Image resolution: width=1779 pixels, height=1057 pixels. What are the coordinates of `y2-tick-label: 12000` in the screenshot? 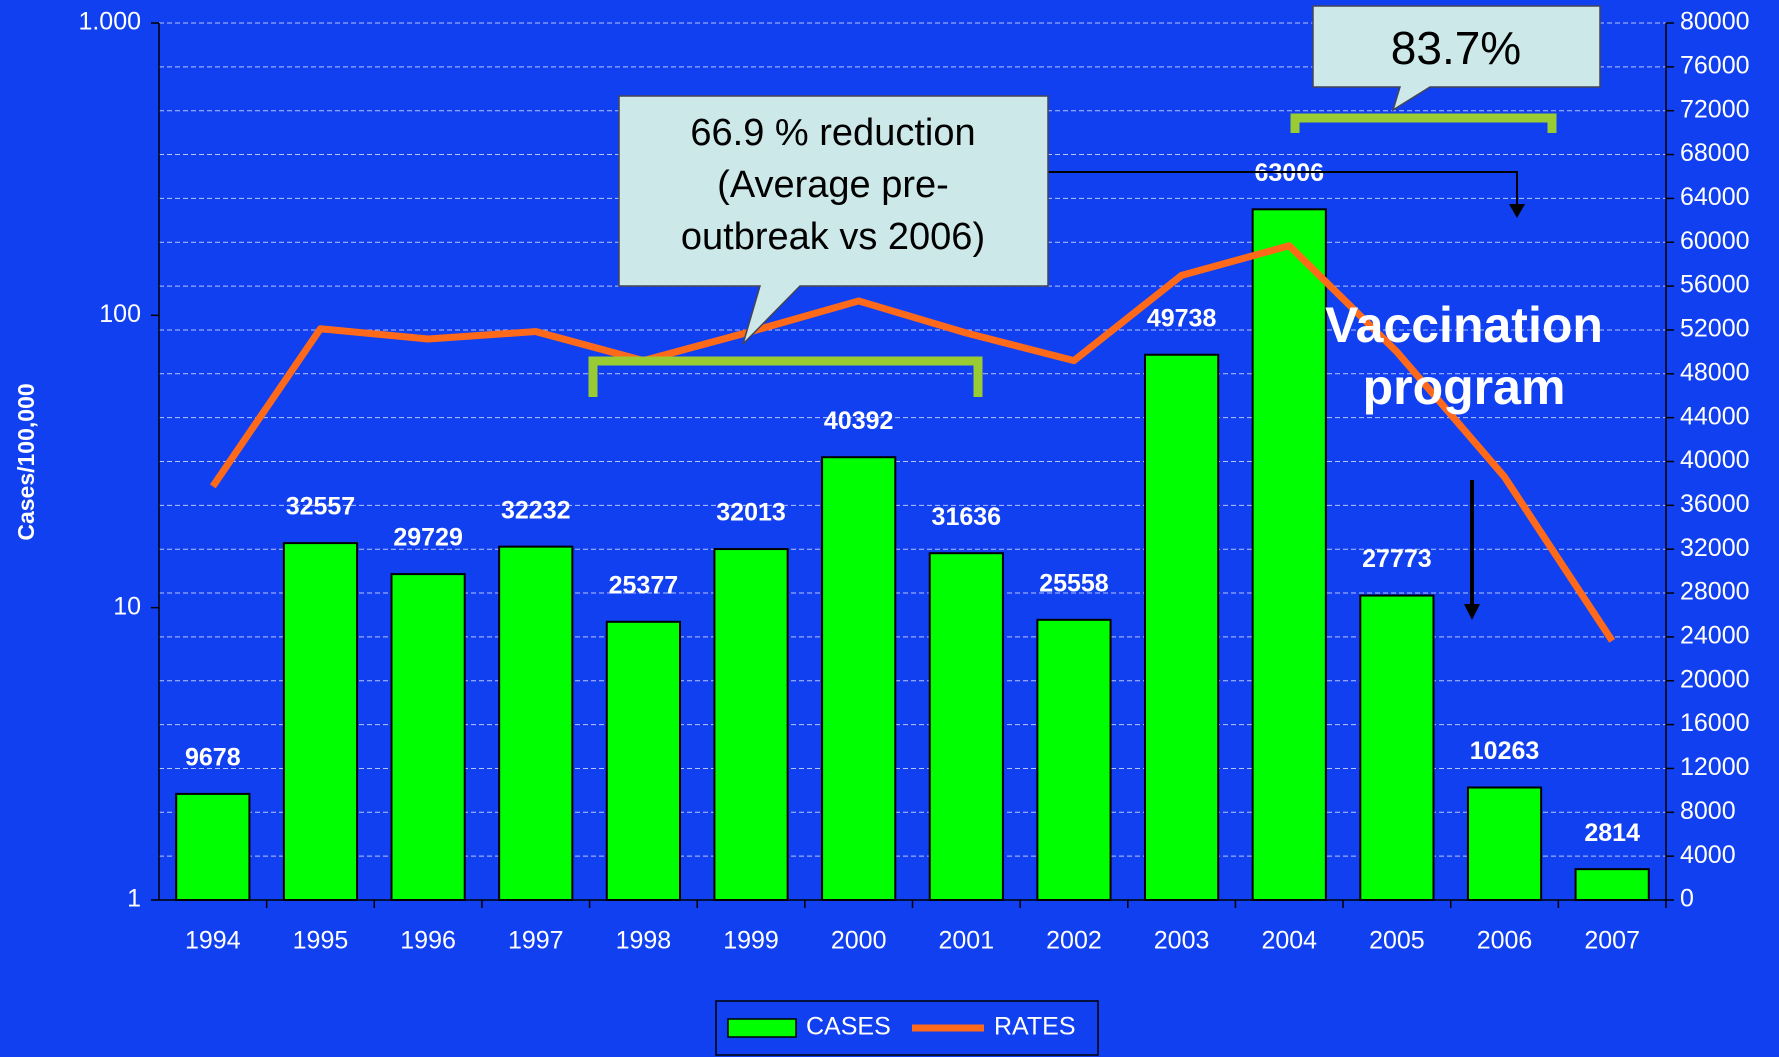 It's located at (1715, 767).